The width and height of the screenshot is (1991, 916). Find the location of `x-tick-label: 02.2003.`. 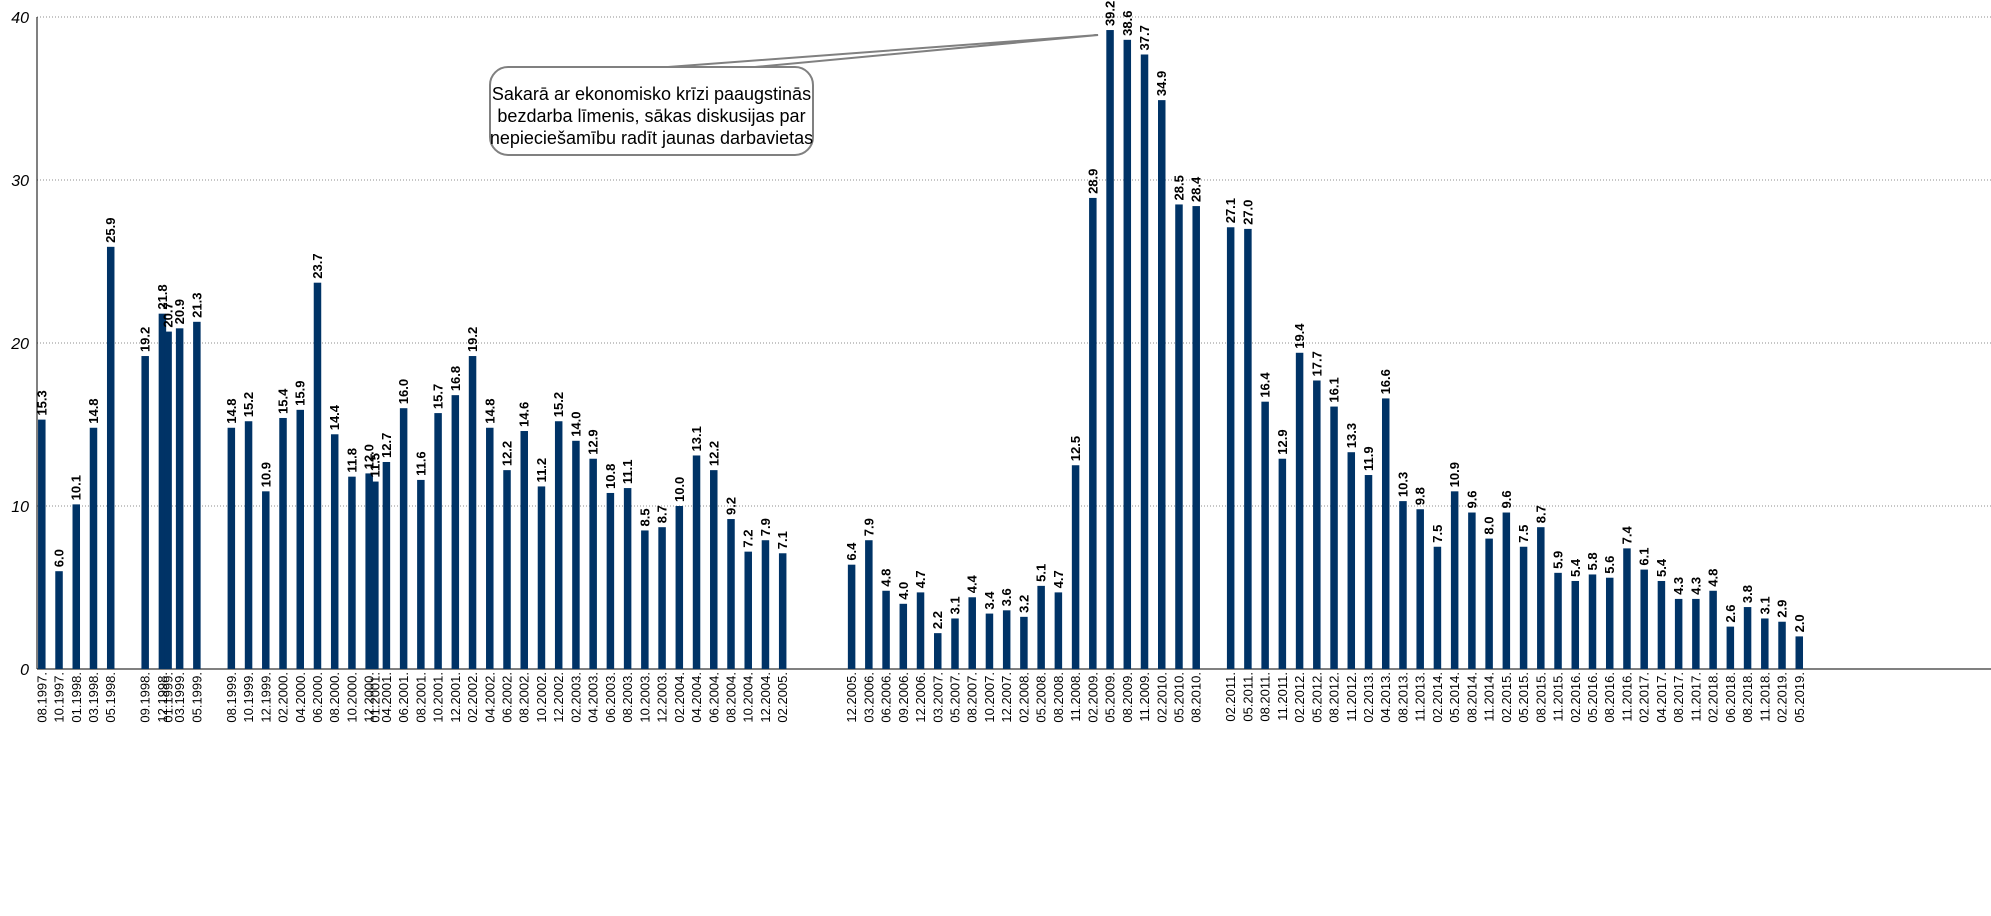

x-tick-label: 02.2003. is located at coordinates (575, 697).